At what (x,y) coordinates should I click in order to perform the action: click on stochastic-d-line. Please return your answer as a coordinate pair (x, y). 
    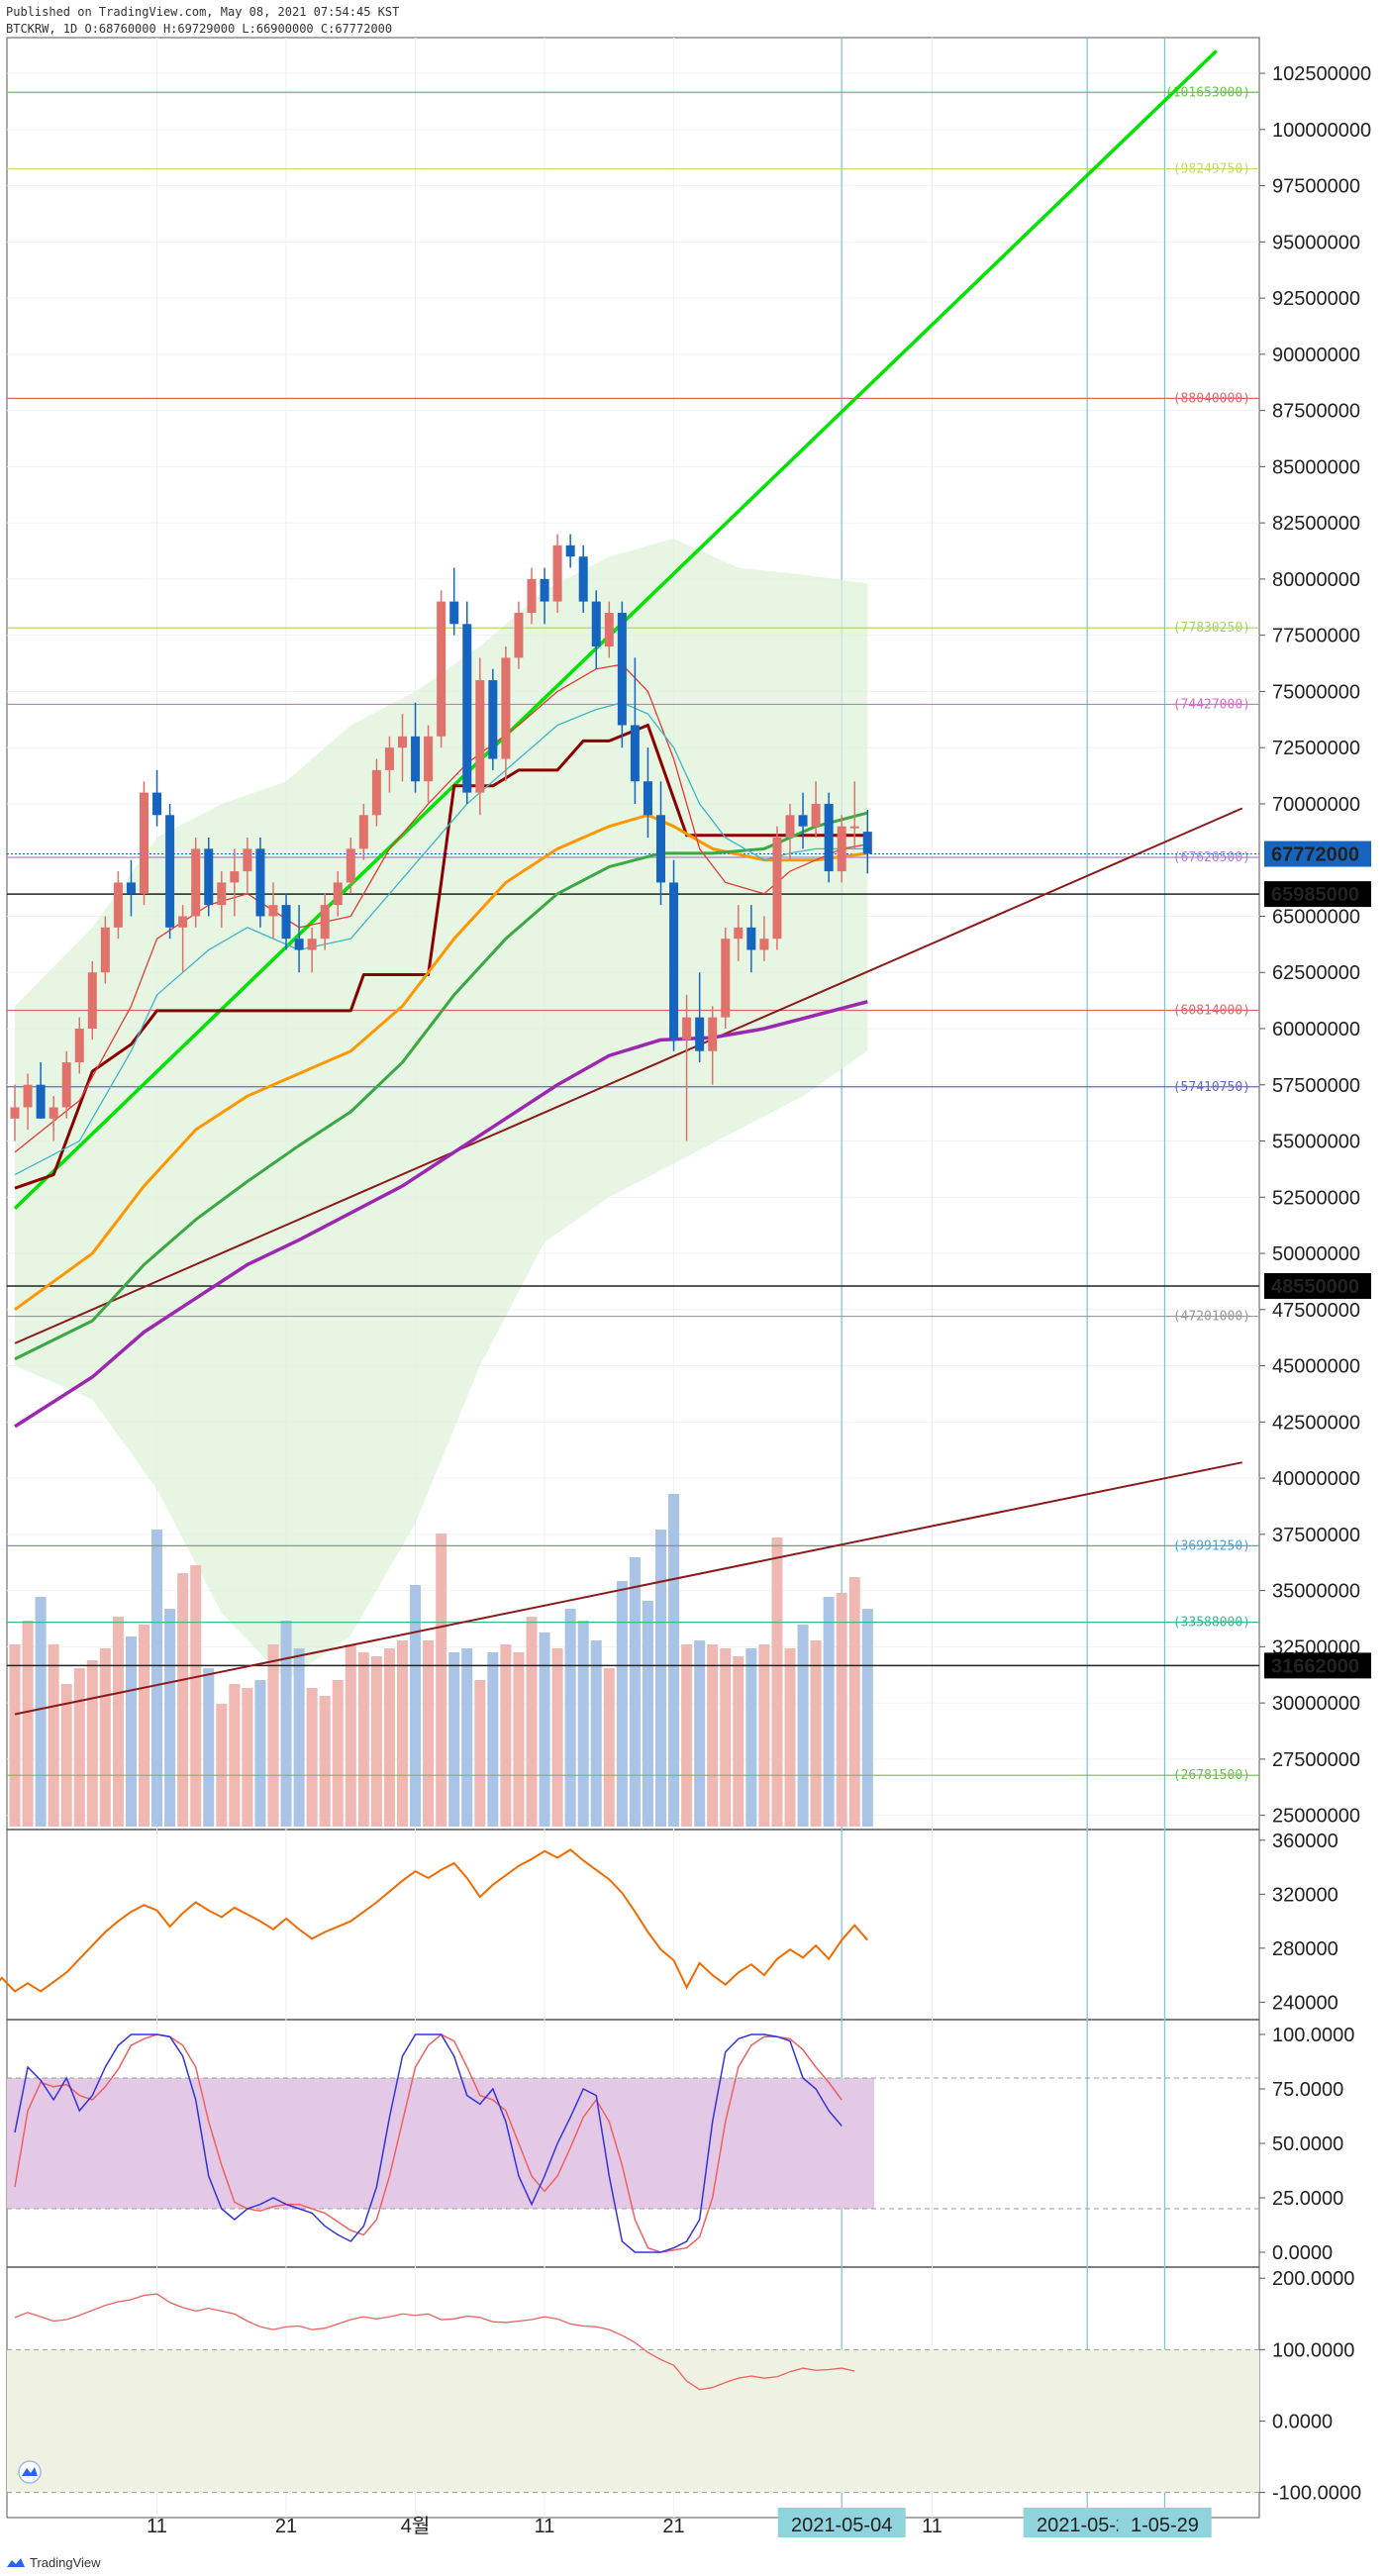
    Looking at the image, I should click on (428, 2143).